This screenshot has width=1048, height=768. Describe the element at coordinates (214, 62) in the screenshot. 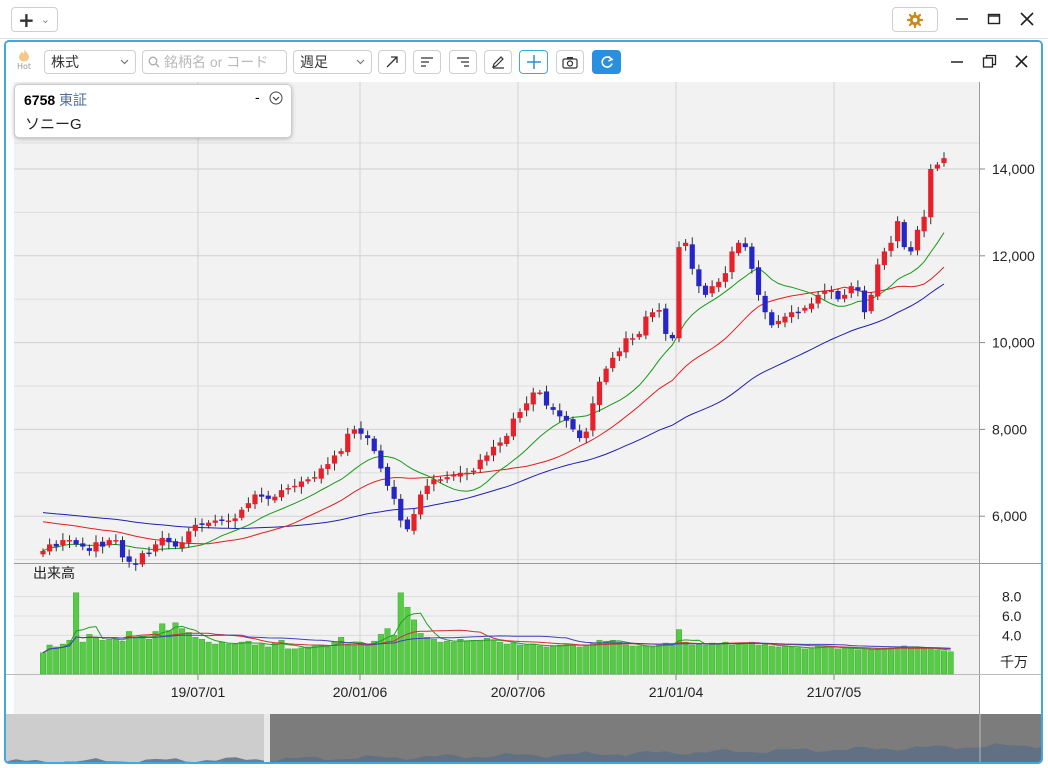

I see `search-input: 銘柄名 or コード` at that location.